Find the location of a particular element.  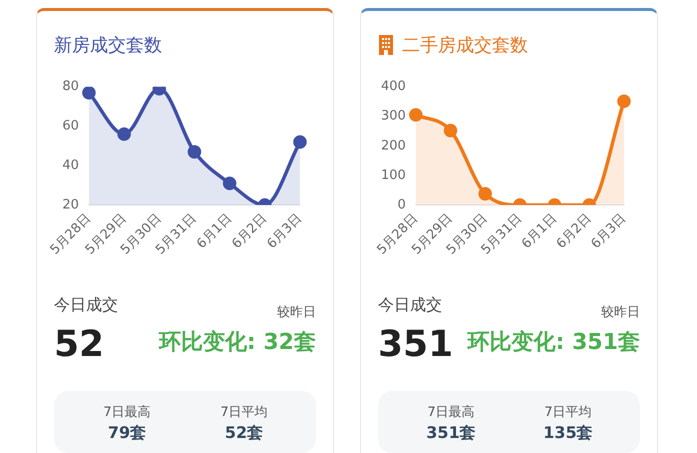

y-tick-label: 400 is located at coordinates (393, 86).